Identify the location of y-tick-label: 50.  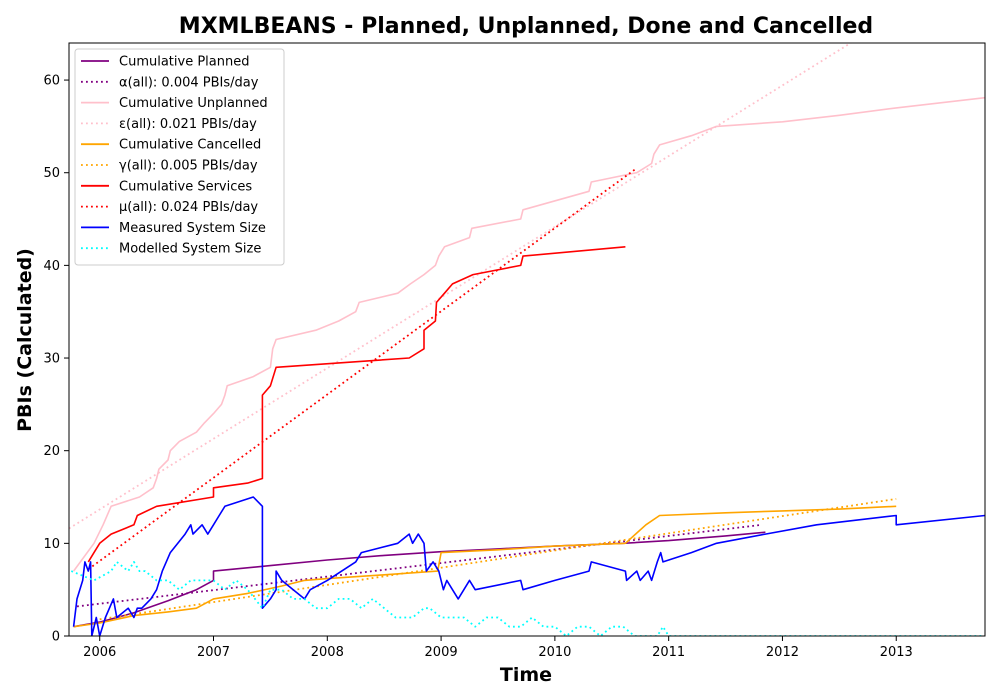
(51, 173).